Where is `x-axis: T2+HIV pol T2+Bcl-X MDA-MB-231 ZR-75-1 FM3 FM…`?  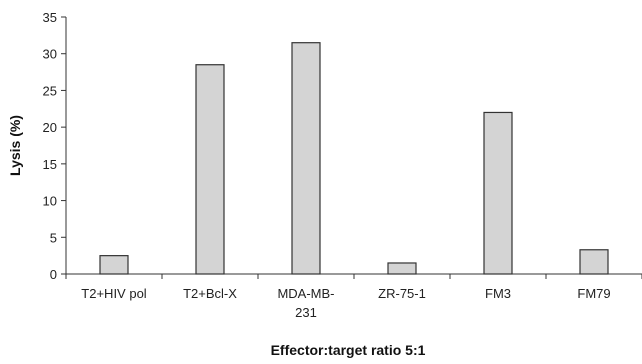 x-axis: T2+HIV pol T2+Bcl-X MDA-MB-231 ZR-75-1 FM3 FM… is located at coordinates (353, 296).